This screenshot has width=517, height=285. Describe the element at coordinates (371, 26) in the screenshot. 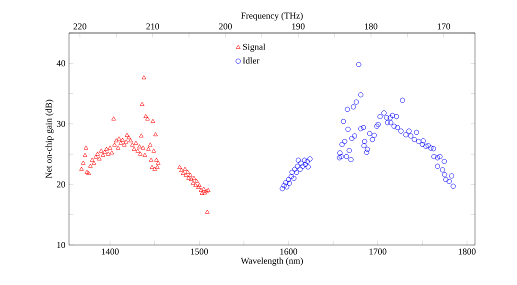

I see `x2-tick-label: 180` at that location.